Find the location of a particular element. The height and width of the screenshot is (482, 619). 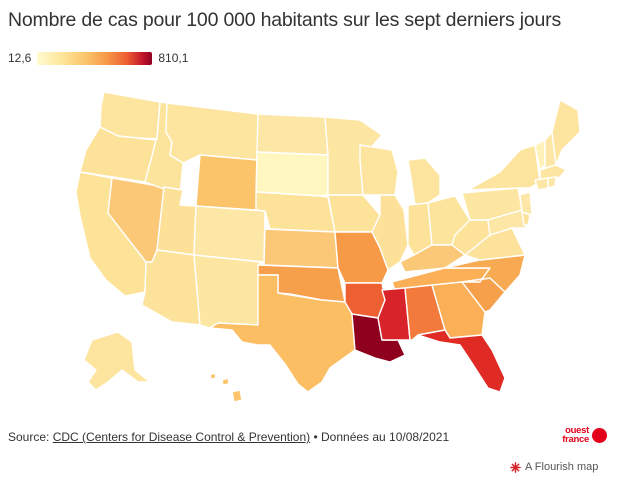

color-legend: 12,6 810,1 is located at coordinates (98, 58).